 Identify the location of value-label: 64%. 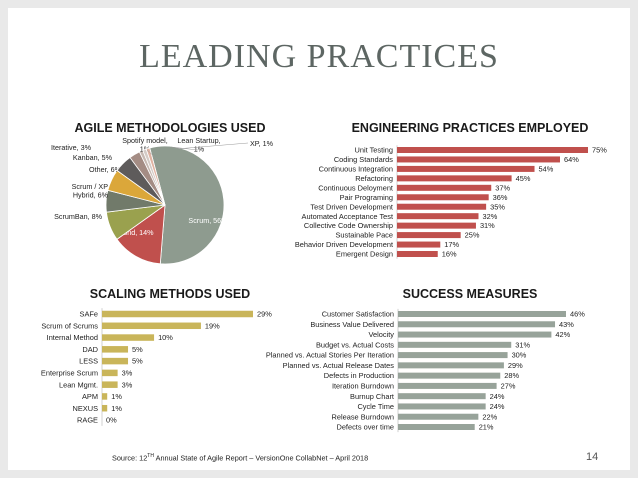
(571, 159).